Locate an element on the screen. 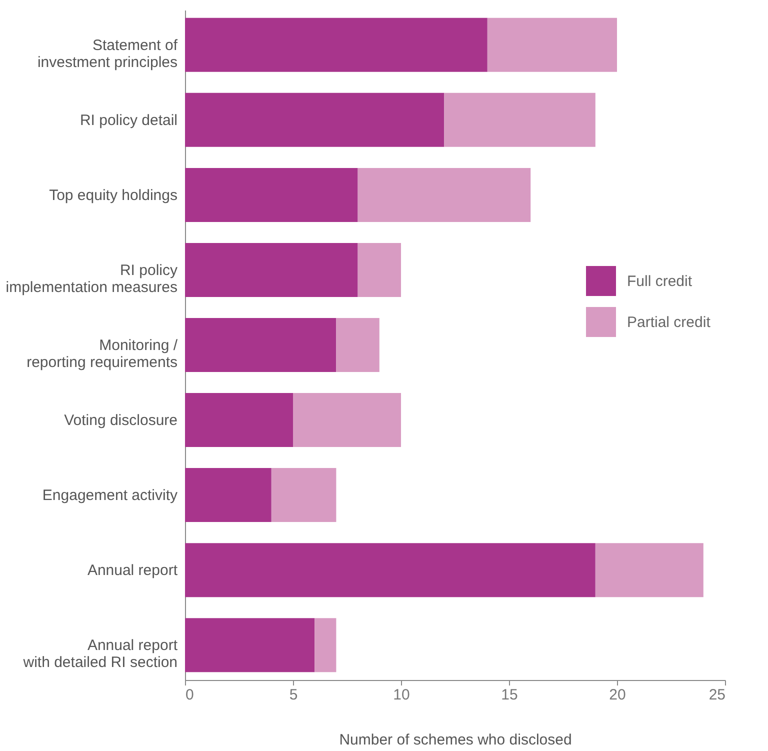 Image resolution: width=768 pixels, height=751 pixels. x-tick-label: 5 is located at coordinates (293, 695).